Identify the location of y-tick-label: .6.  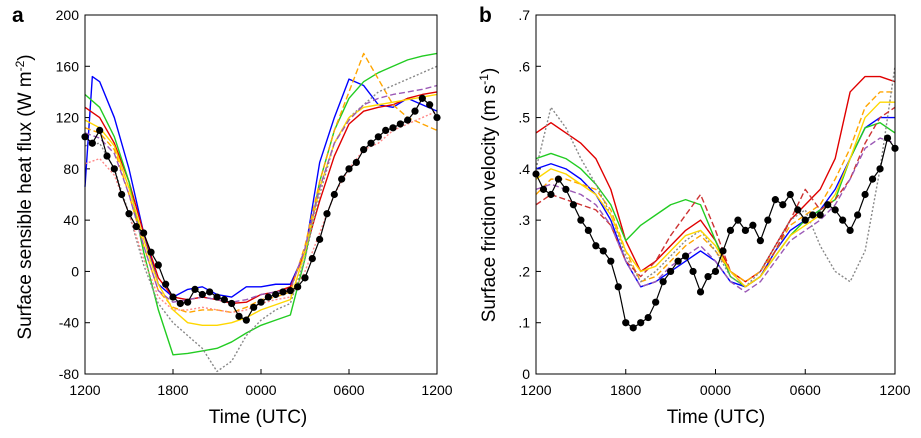
(524, 66).